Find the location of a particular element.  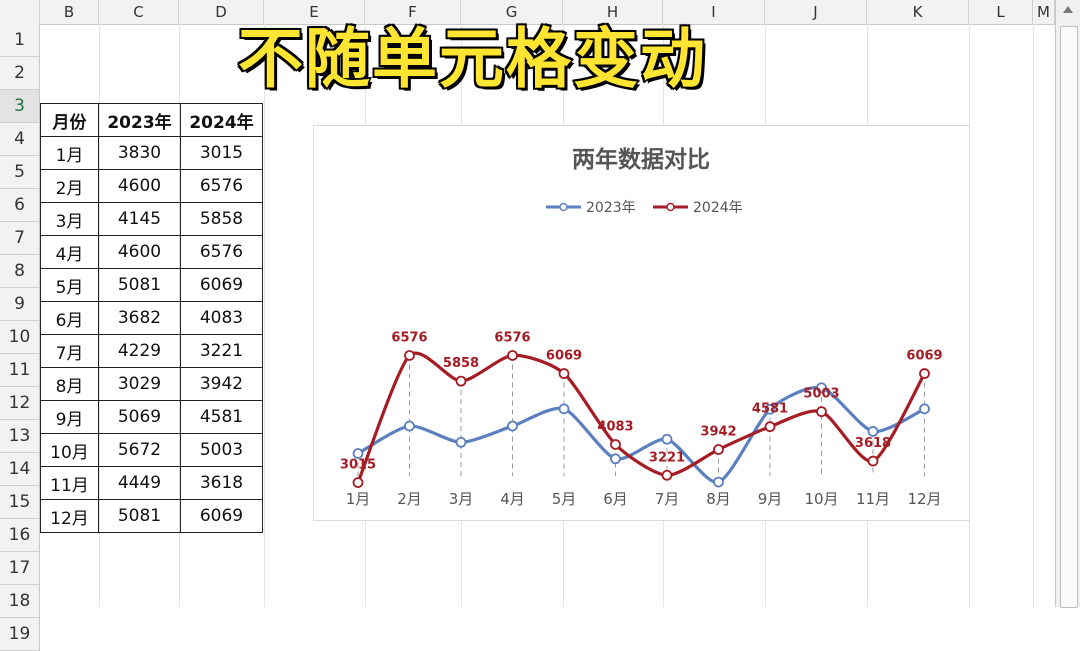

corner-select-all is located at coordinates (20, 12).